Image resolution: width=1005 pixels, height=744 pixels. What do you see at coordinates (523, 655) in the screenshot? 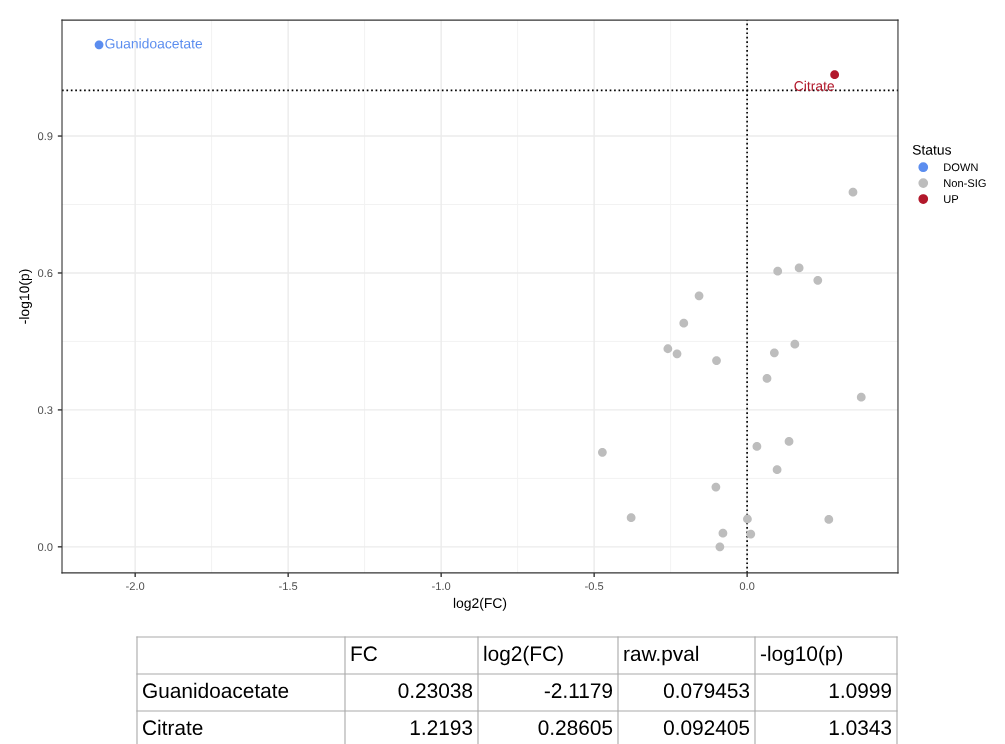
I see `text: log2(FC)` at bounding box center [523, 655].